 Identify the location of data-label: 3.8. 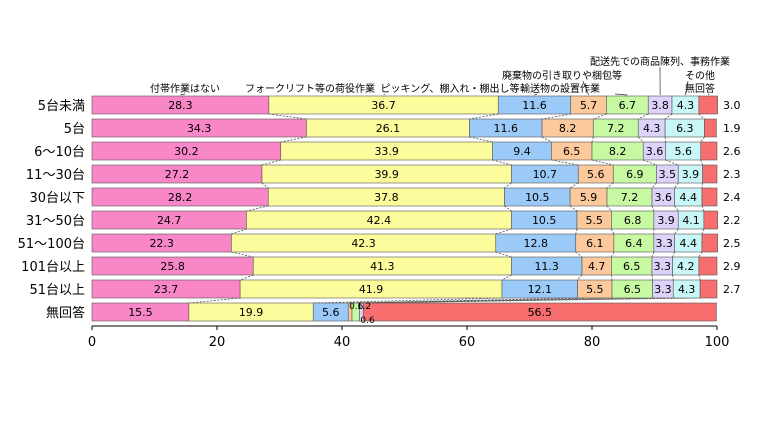
(660, 105).